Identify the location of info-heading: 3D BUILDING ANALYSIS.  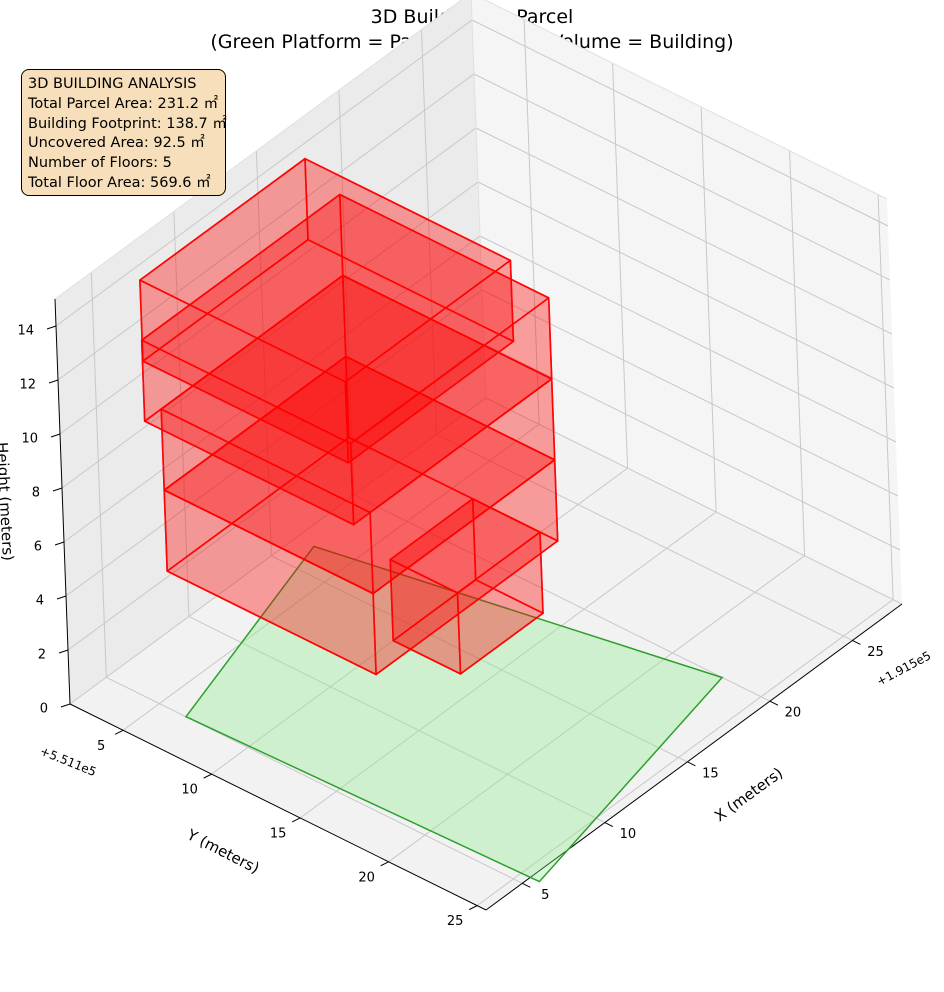
(112, 84).